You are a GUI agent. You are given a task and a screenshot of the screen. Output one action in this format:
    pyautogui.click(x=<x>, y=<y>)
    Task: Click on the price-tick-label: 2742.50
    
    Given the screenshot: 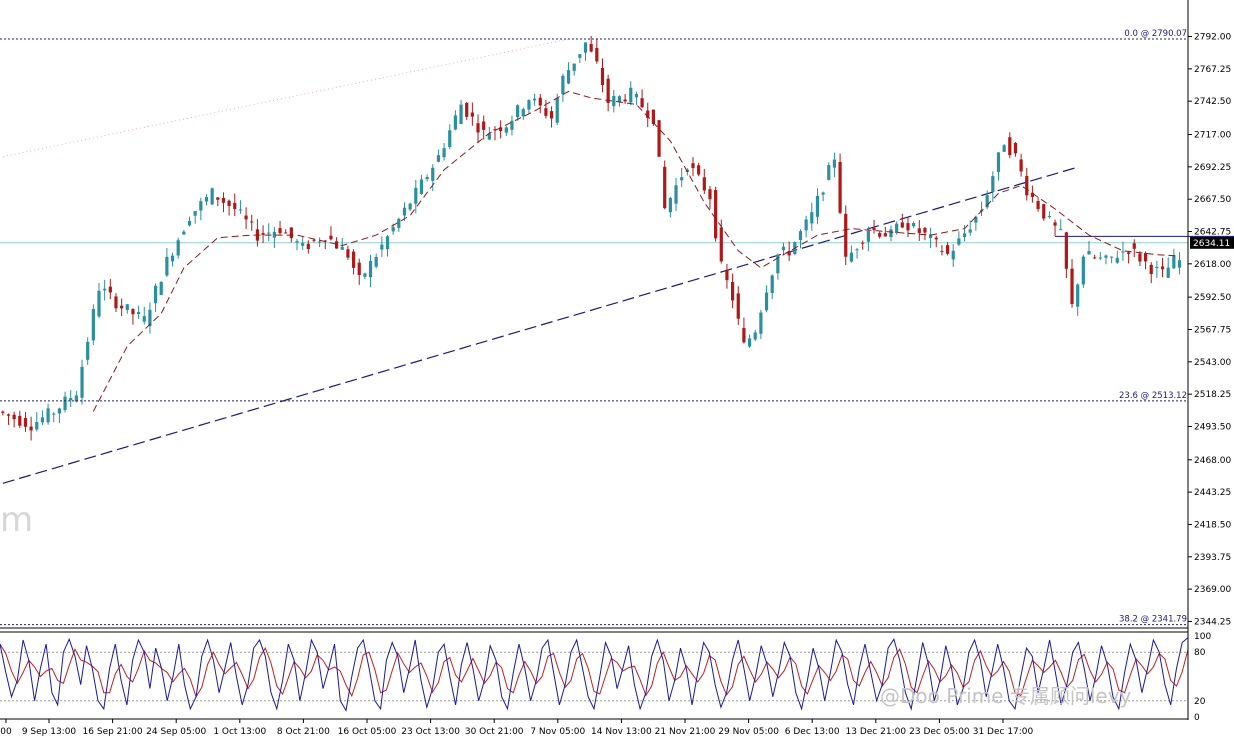 What is the action you would take?
    pyautogui.click(x=1212, y=102)
    